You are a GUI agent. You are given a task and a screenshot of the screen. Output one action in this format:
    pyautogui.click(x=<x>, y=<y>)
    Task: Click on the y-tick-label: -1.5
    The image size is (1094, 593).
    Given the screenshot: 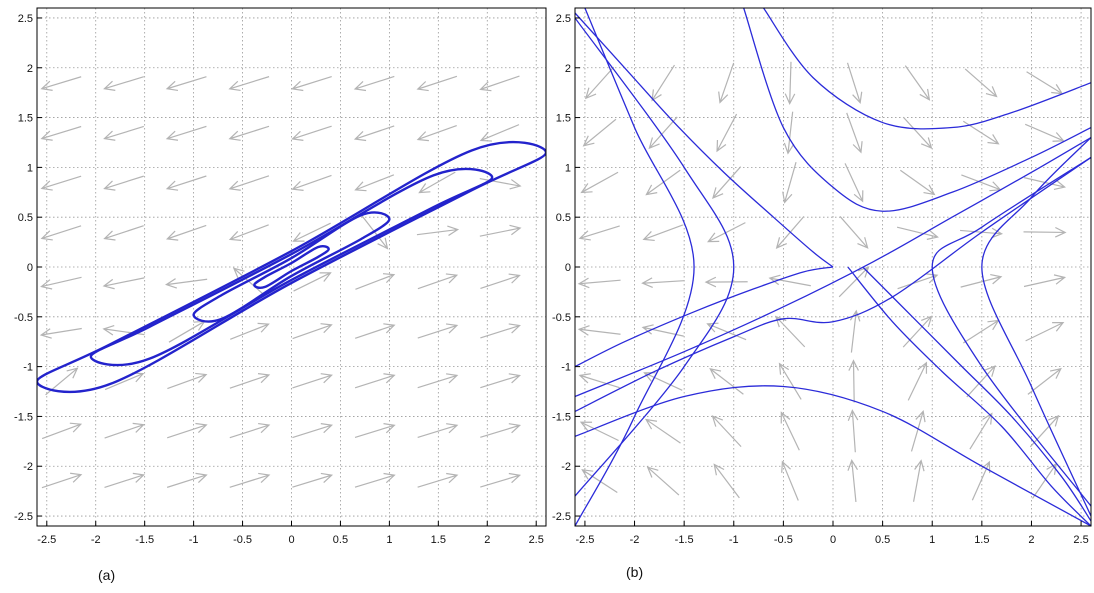 What is the action you would take?
    pyautogui.click(x=561, y=417)
    